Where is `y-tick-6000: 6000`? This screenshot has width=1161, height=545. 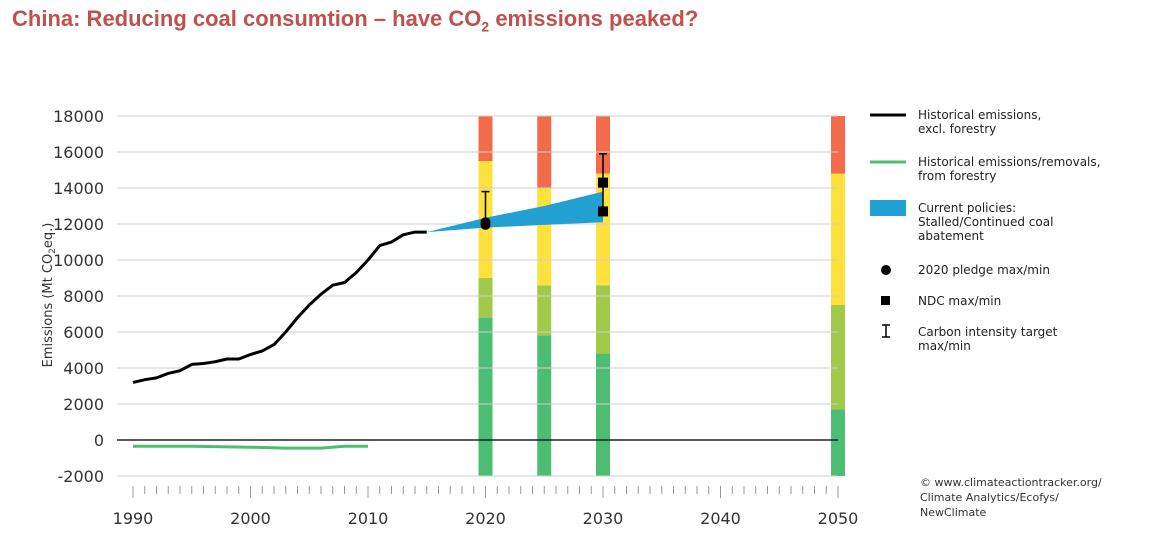 y-tick-6000: 6000 is located at coordinates (83, 332).